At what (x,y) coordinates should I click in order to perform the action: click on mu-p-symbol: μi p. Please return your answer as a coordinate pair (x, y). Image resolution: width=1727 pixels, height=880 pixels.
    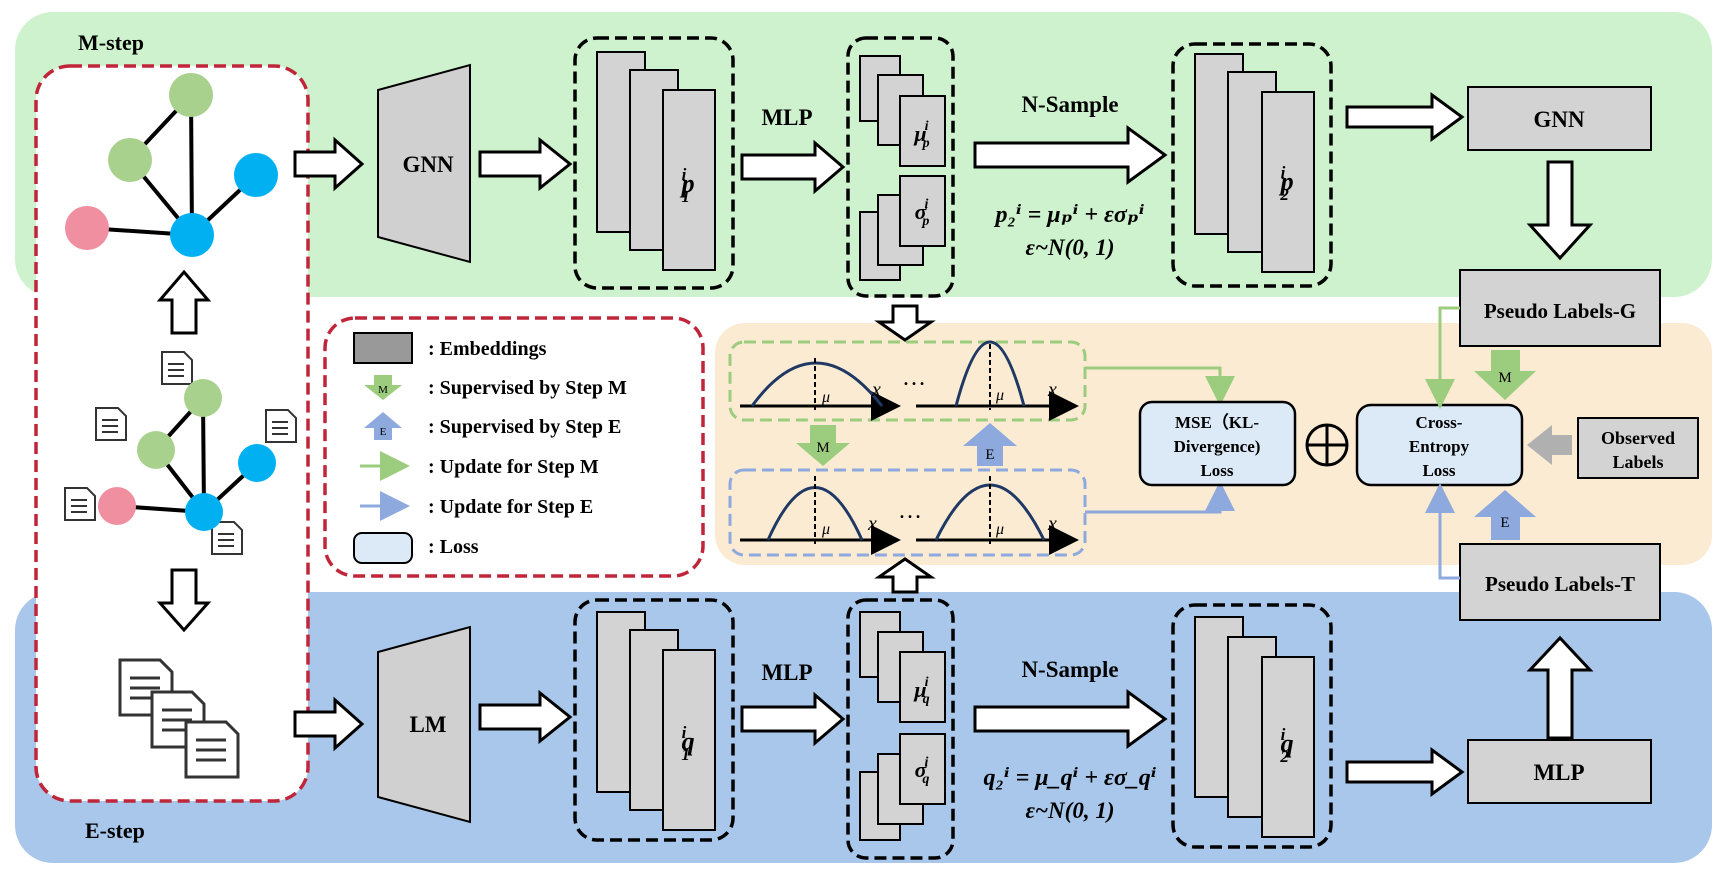
    Looking at the image, I should click on (921, 135).